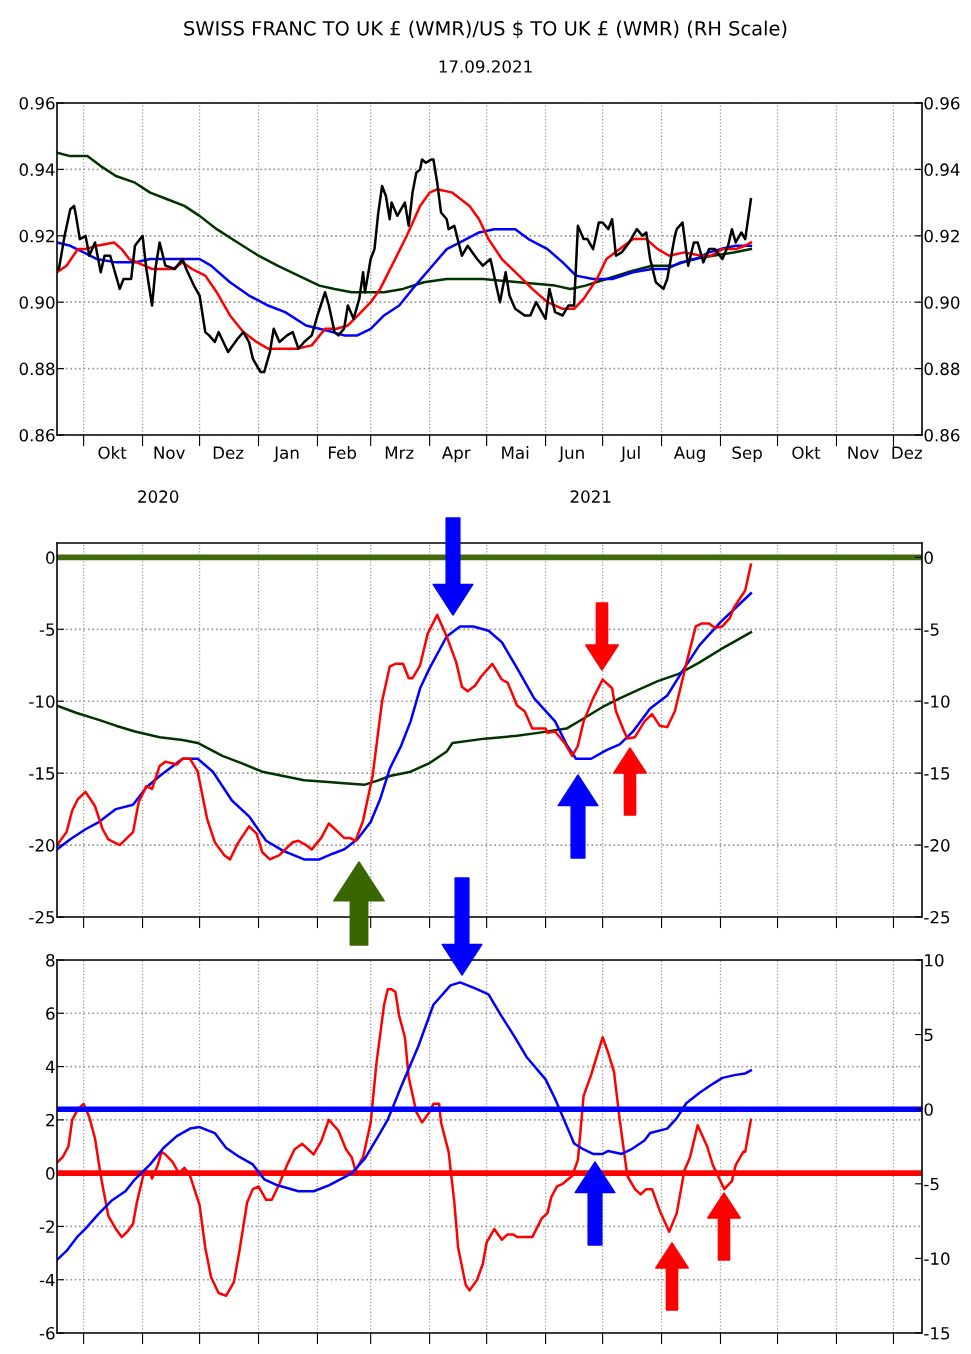  I want to click on y-tick-label: -15, so click(42, 773).